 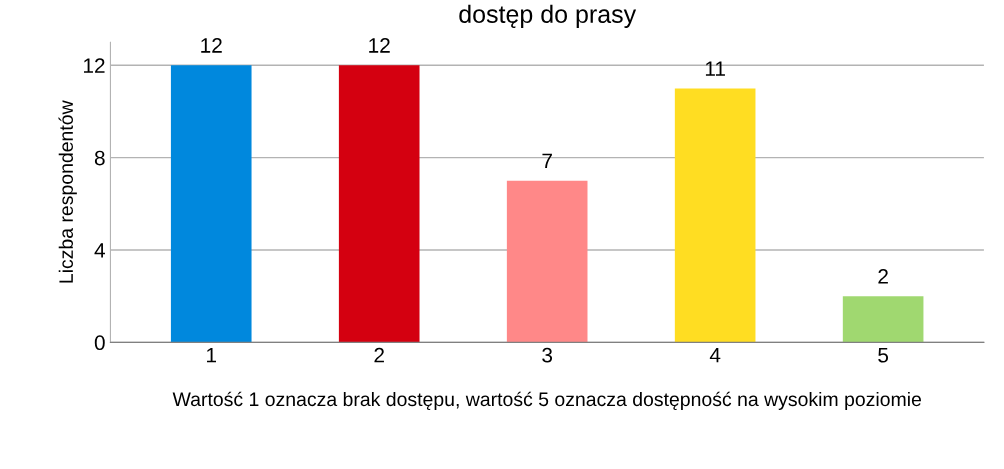 I want to click on x-tick-label: 5, so click(x=883, y=355).